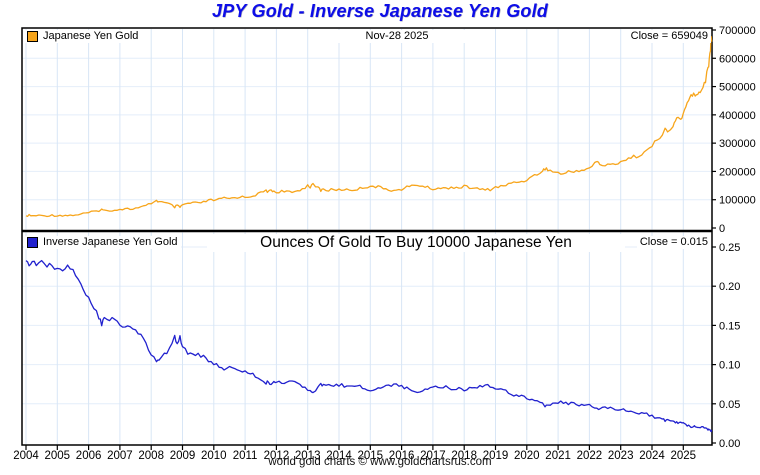 The height and width of the screenshot is (475, 760). I want to click on x-tick-label: 2019, so click(496, 456).